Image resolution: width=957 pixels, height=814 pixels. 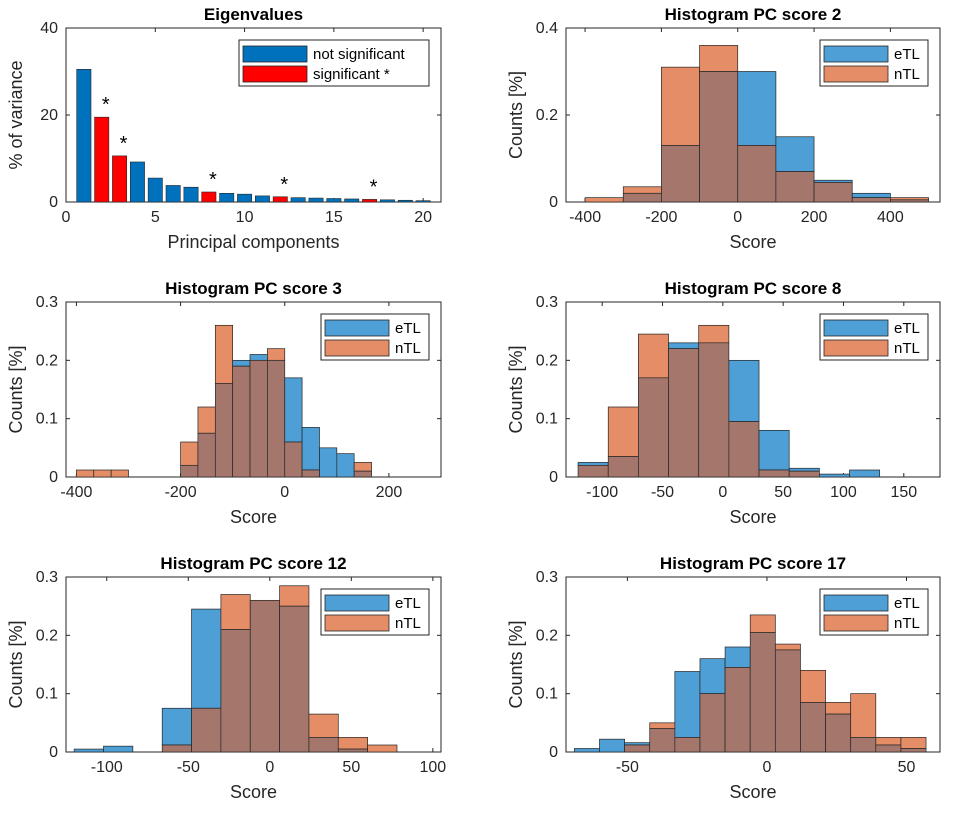 What do you see at coordinates (334, 217) in the screenshot?
I see `x-tick-label: 15` at bounding box center [334, 217].